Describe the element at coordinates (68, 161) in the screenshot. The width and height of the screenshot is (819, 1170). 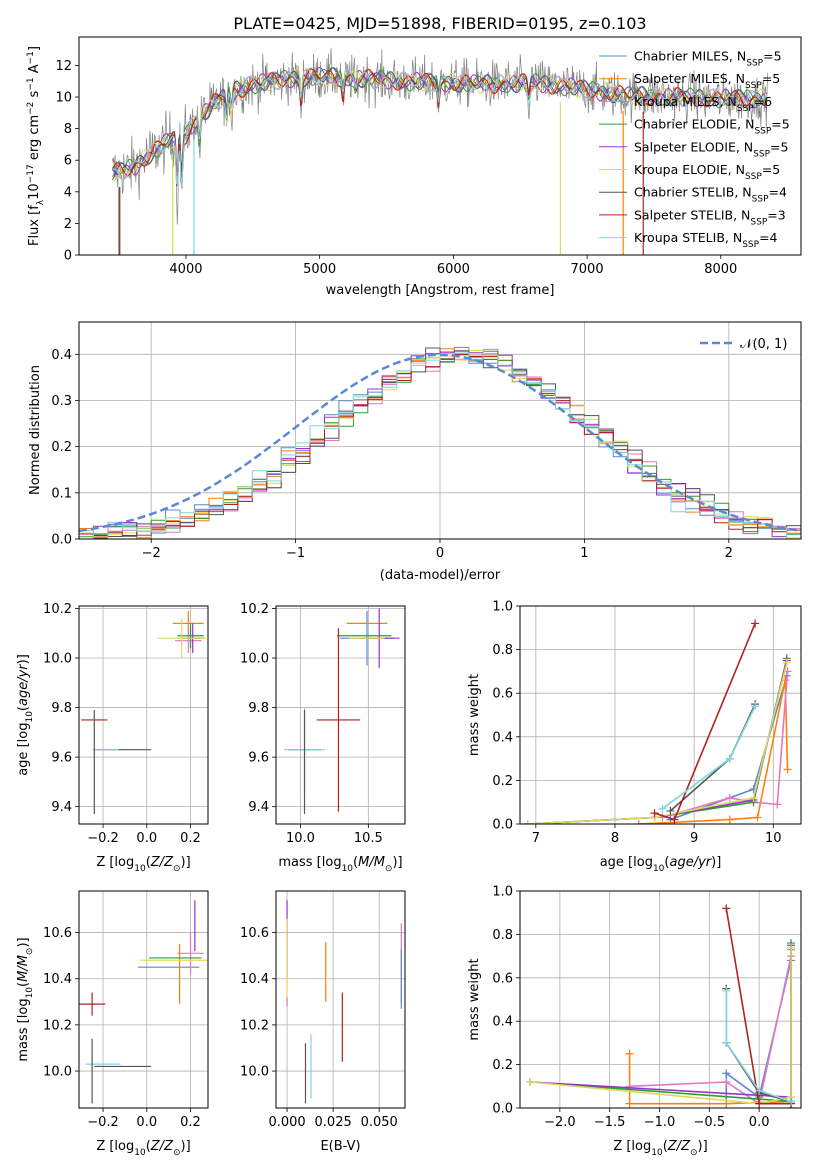
I see `y-tick-label: 6` at that location.